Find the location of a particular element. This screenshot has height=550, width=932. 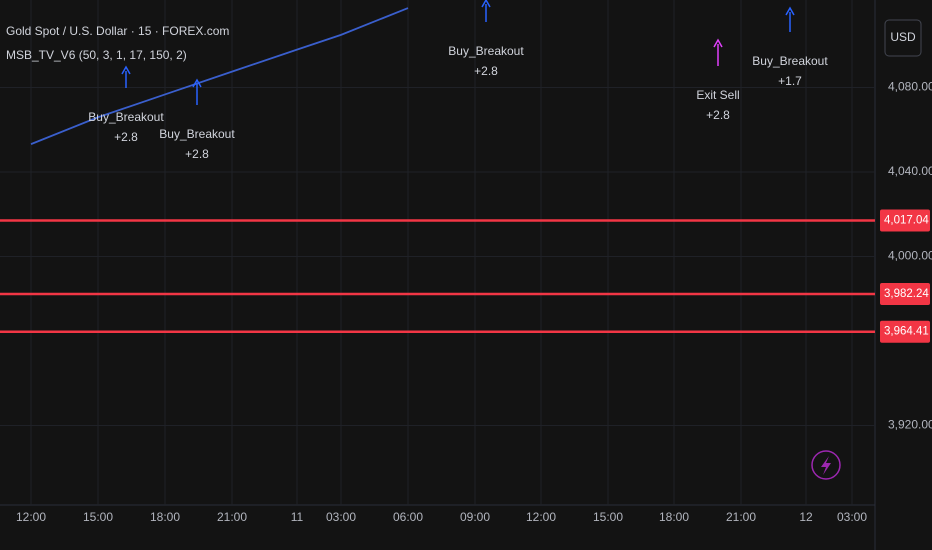

lightning-button is located at coordinates (826, 465).